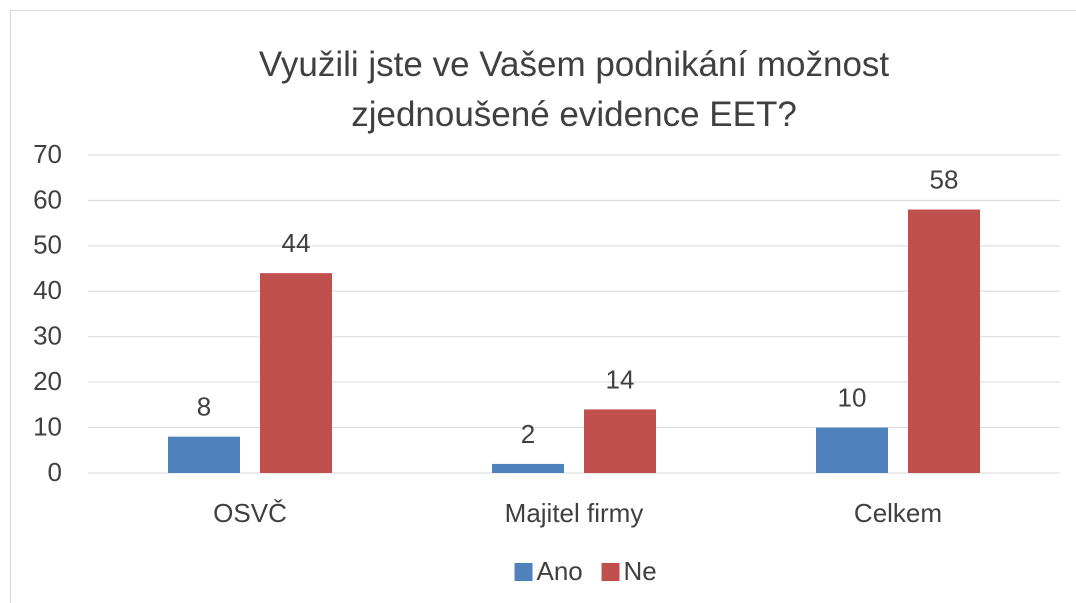  What do you see at coordinates (528, 434) in the screenshot?
I see `data-label: 2` at bounding box center [528, 434].